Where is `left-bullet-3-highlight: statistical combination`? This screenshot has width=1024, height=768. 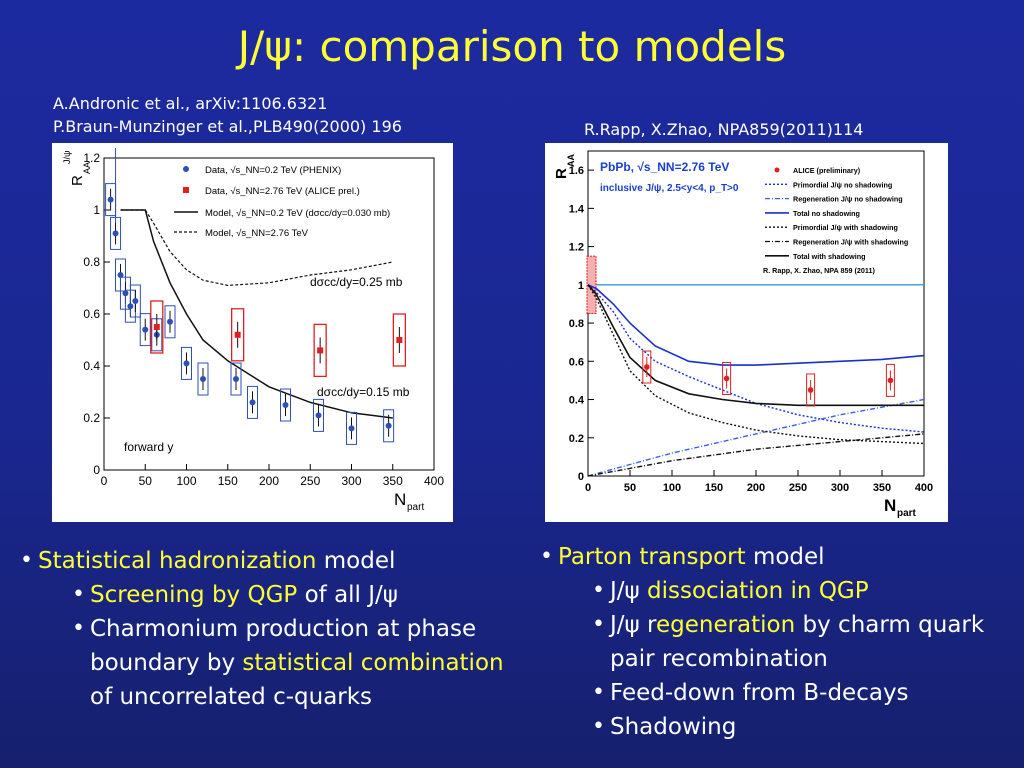 left-bullet-3-highlight: statistical combination is located at coordinates (373, 663).